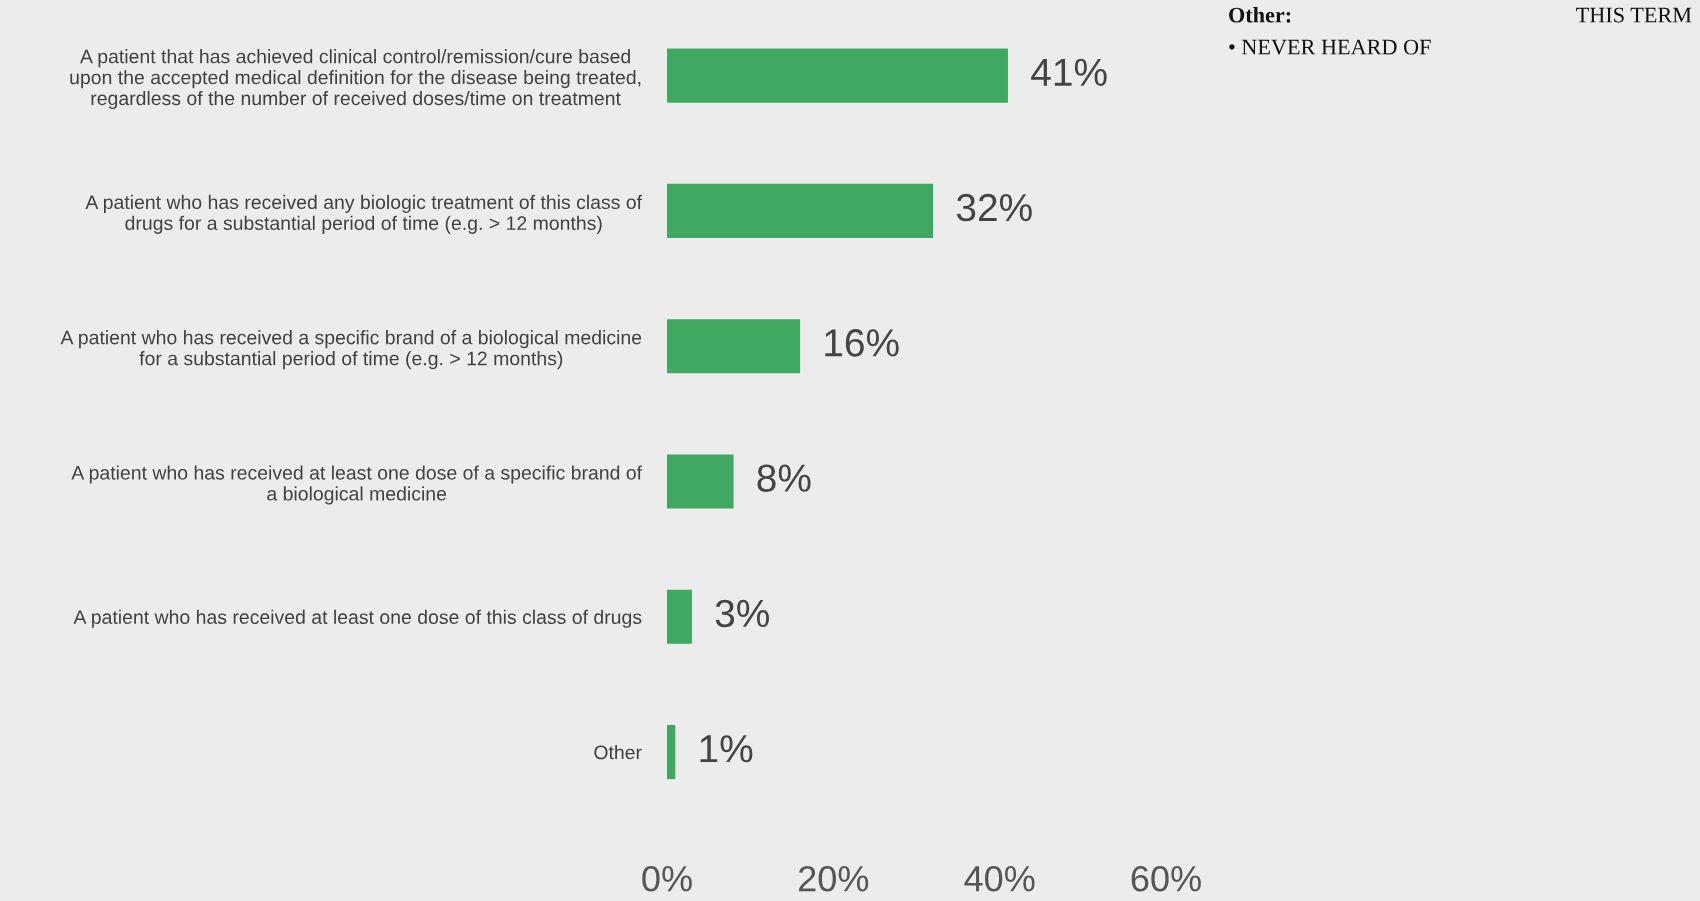  I want to click on x-tick-label: 60%, so click(1166, 878).